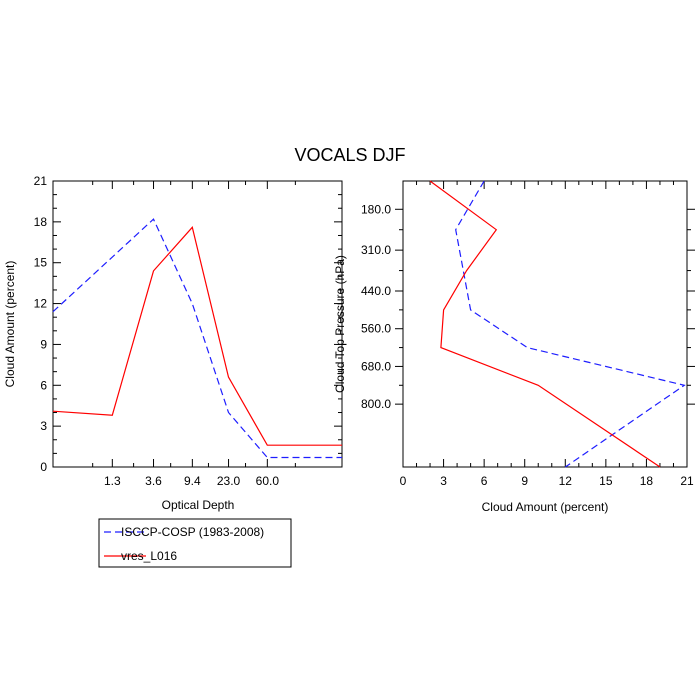  Describe the element at coordinates (376, 404) in the screenshot. I see `right-y-tick-label: 800.0` at that location.